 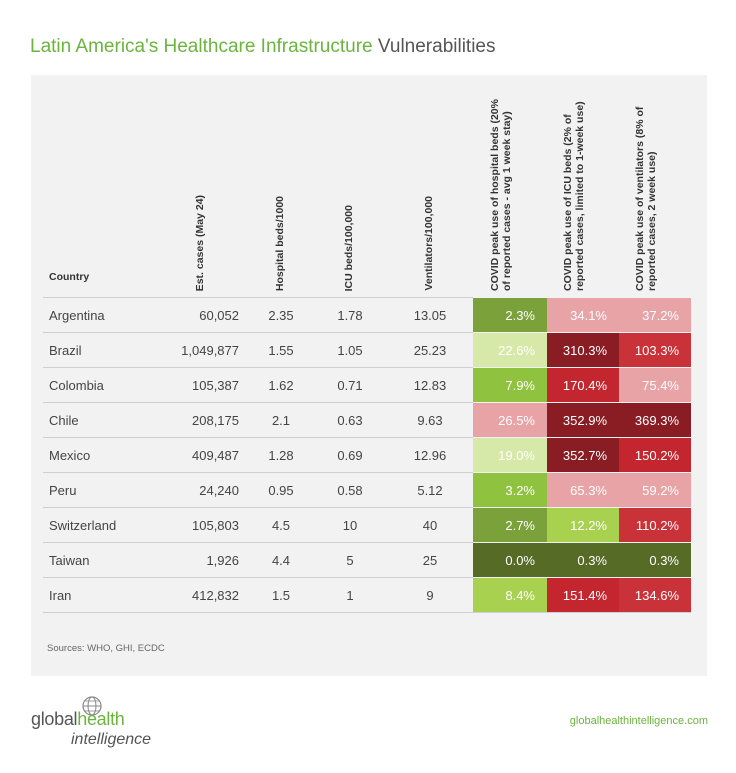 I want to click on value-cell: 13.05, so click(x=430, y=315).